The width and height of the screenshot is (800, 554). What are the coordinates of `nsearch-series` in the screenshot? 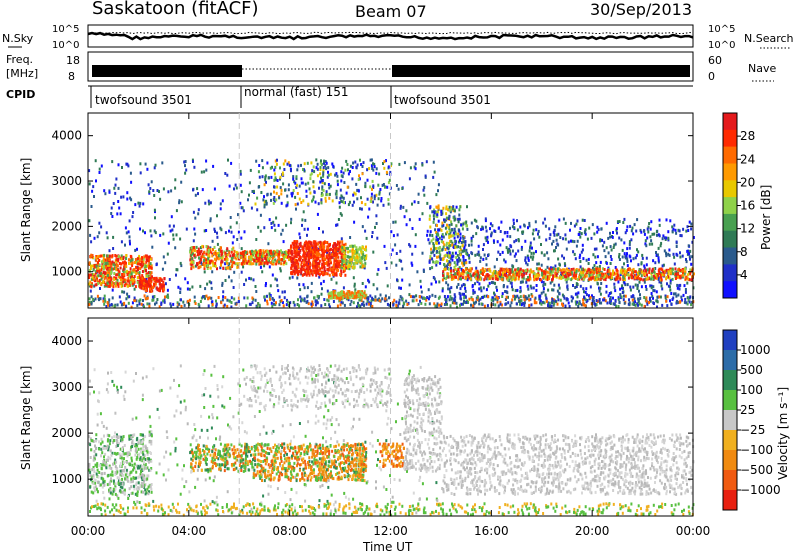 It's located at (390, 33).